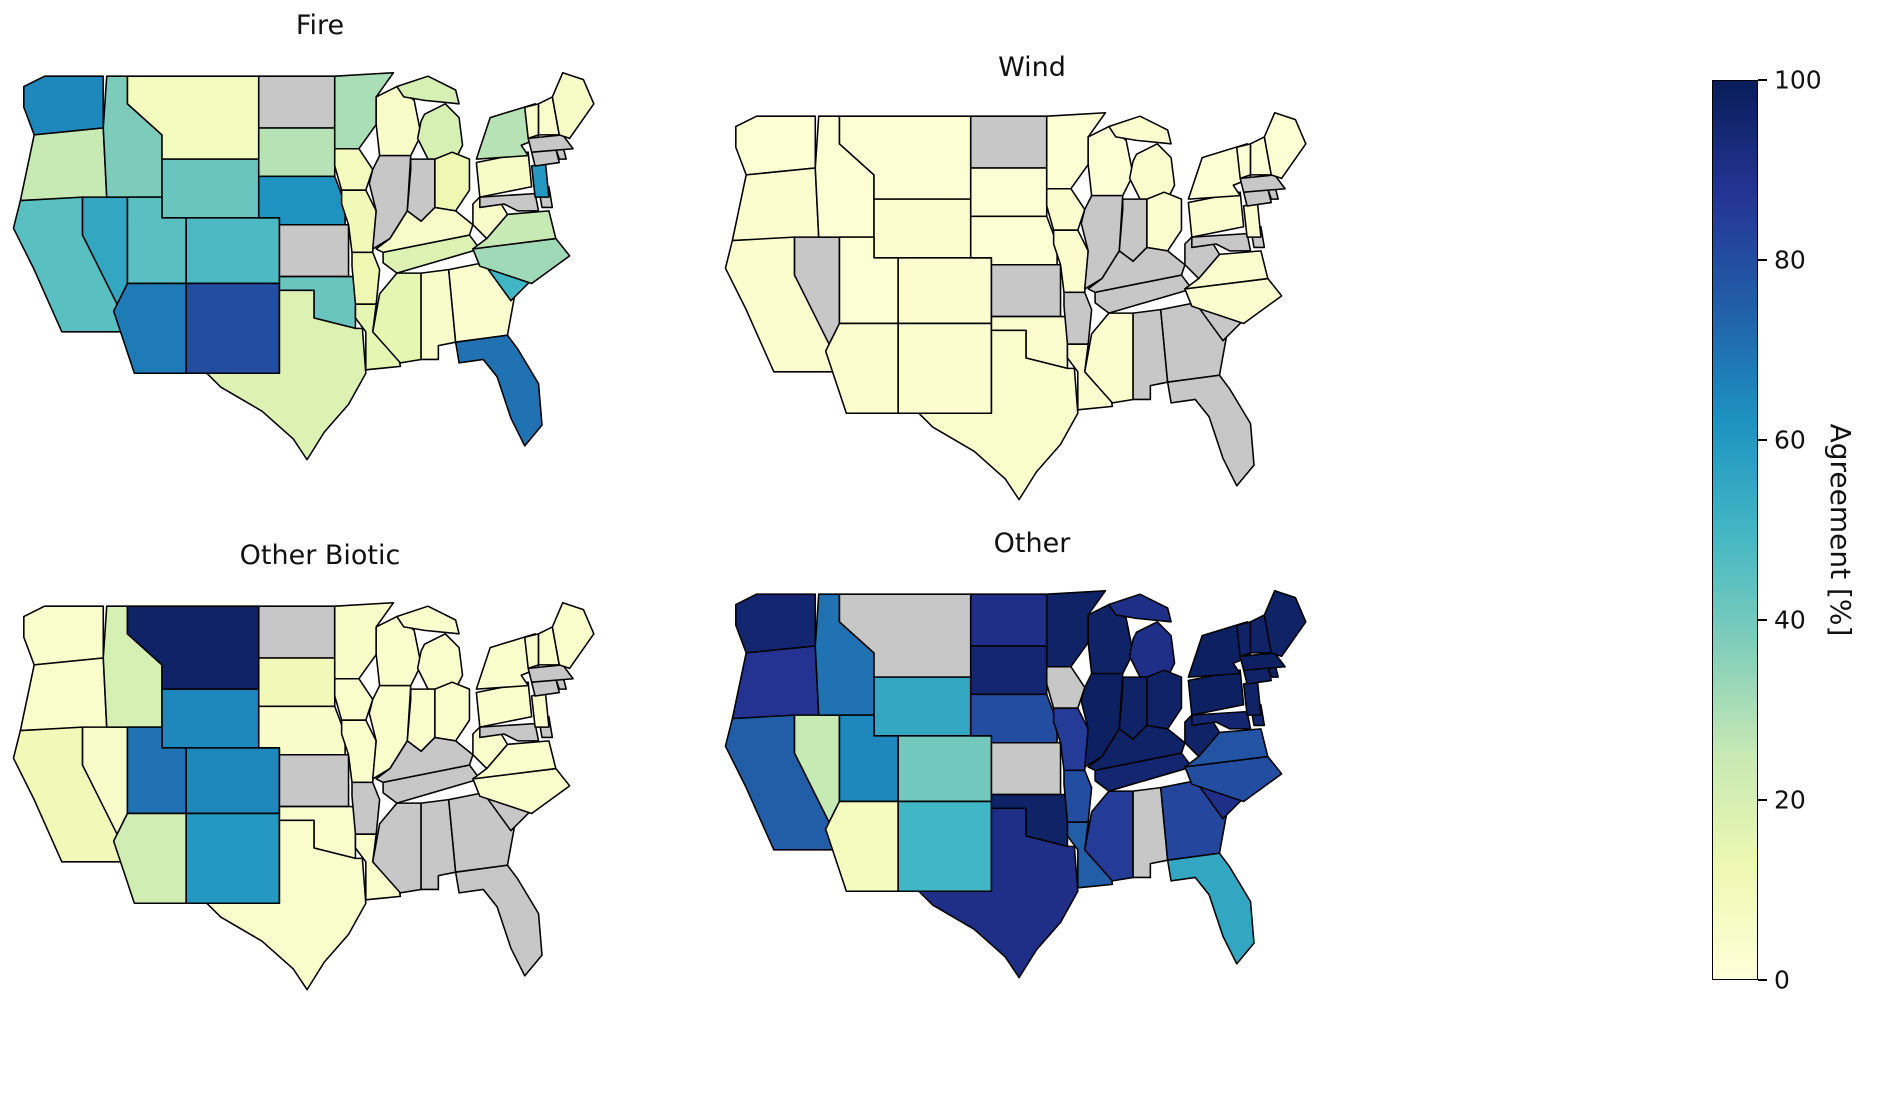  What do you see at coordinates (1735, 530) in the screenshot?
I see `colorbar-gradient` at bounding box center [1735, 530].